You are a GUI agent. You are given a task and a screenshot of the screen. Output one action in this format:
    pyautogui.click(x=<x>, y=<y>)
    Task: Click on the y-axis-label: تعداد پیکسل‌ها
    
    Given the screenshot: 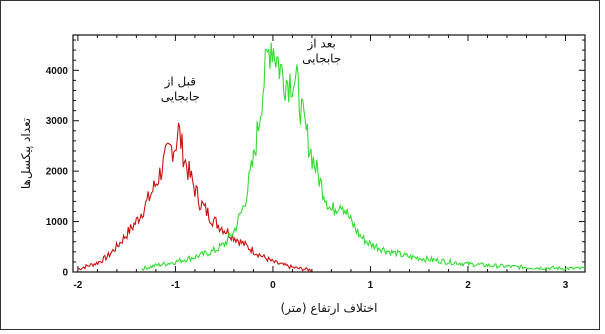 What is the action you would take?
    pyautogui.click(x=26, y=153)
    